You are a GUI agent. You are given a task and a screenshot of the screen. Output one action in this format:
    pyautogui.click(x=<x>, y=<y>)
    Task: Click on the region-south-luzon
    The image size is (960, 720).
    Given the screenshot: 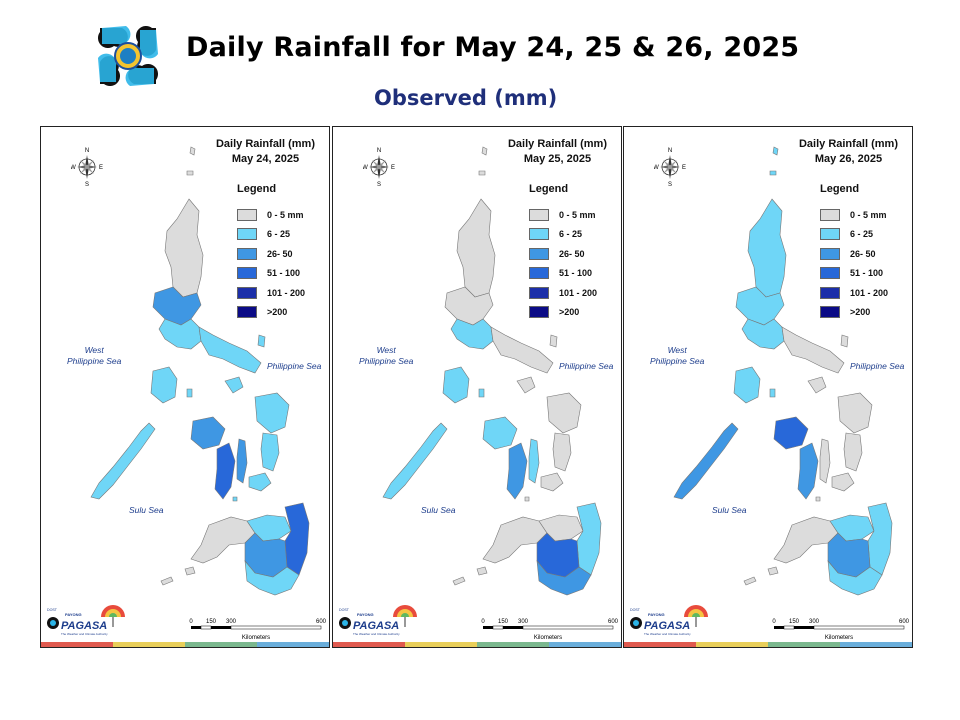 What is the action you would take?
    pyautogui.click(x=180, y=334)
    